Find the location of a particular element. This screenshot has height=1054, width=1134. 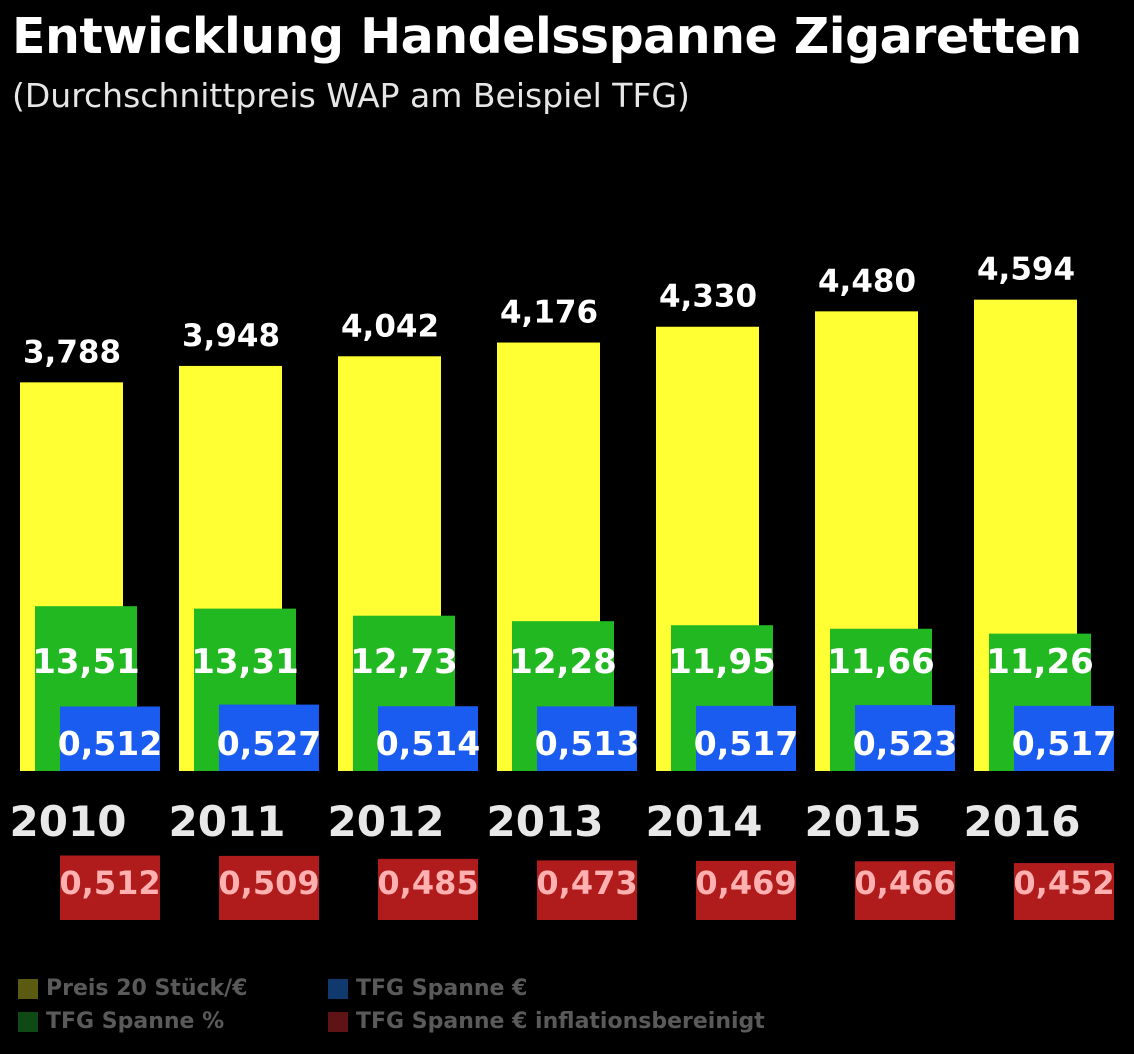

legend-item-percent: TFG Spanne % is located at coordinates (173, 1021).